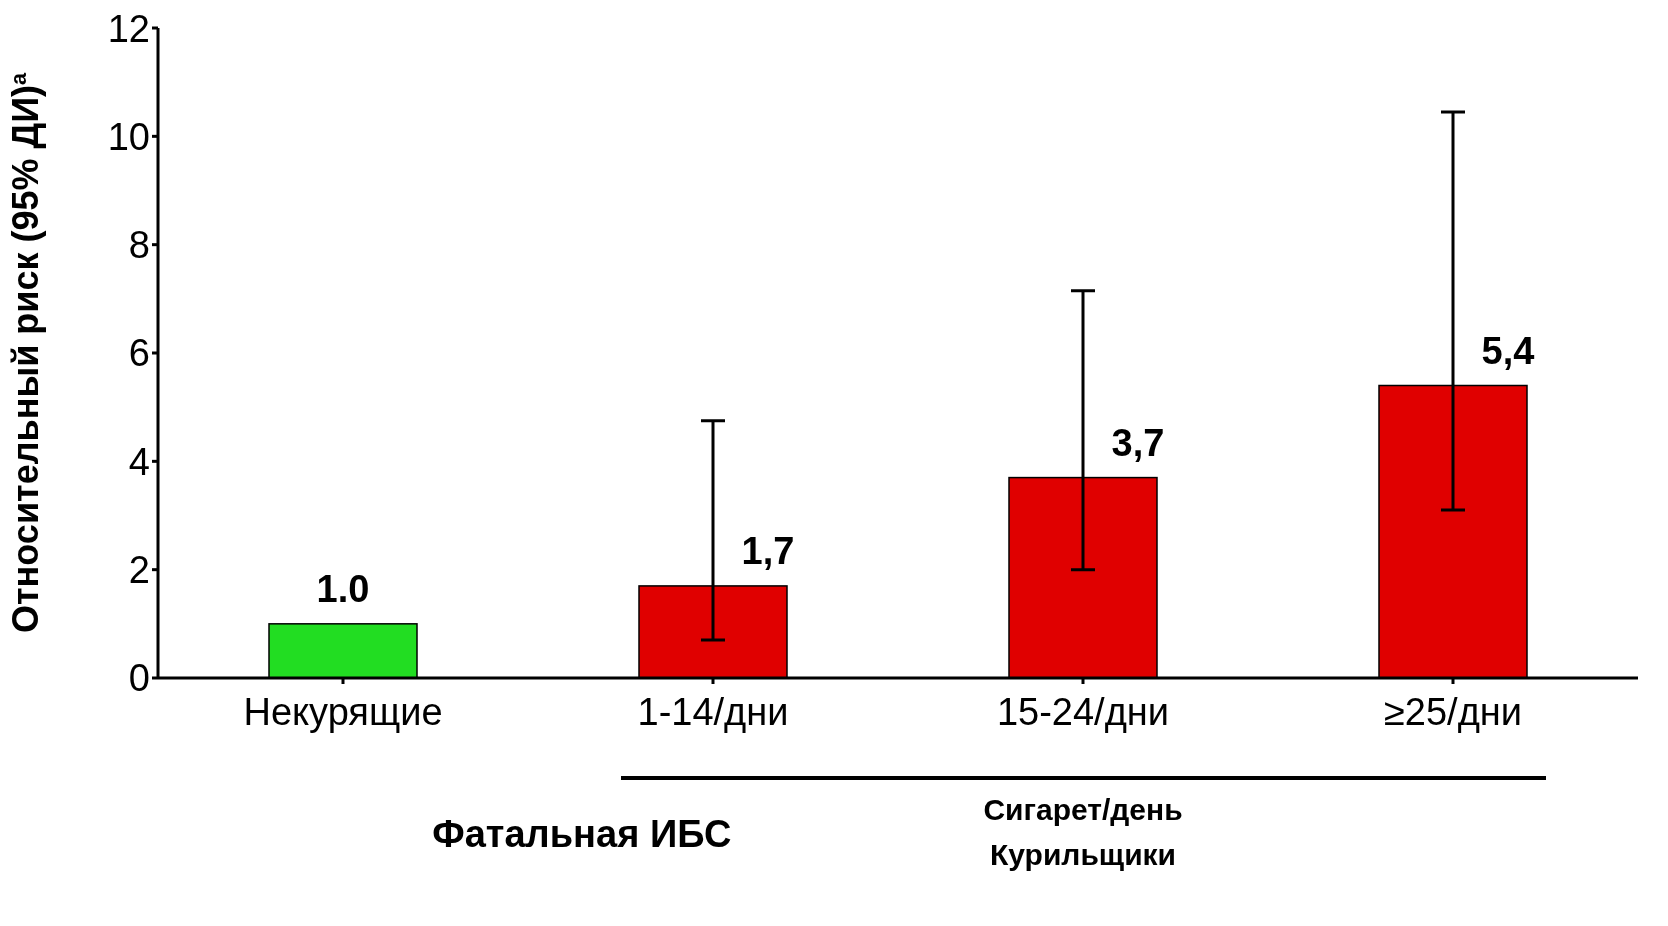  What do you see at coordinates (128, 28) in the screenshot?
I see `y-tick-label: 12` at bounding box center [128, 28].